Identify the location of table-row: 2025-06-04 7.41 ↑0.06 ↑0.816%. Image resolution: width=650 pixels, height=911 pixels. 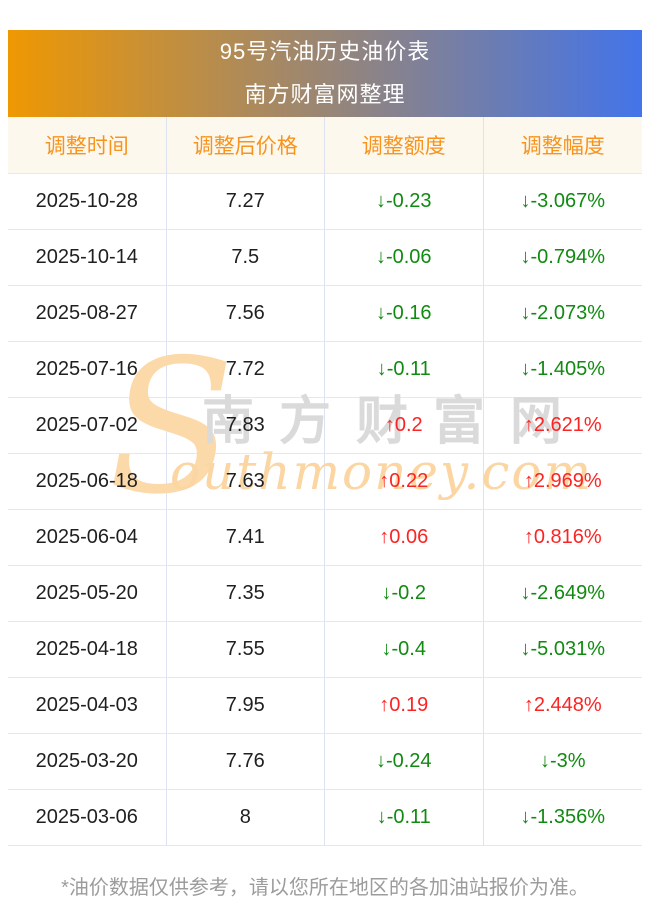
(325, 538).